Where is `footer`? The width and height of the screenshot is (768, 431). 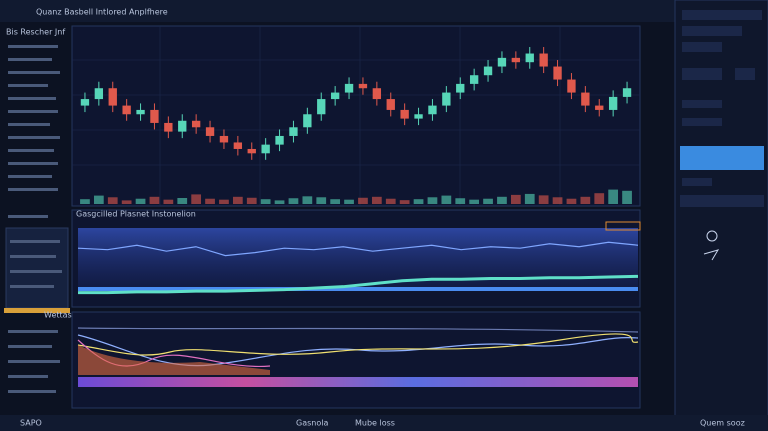
footer is located at coordinates (384, 423).